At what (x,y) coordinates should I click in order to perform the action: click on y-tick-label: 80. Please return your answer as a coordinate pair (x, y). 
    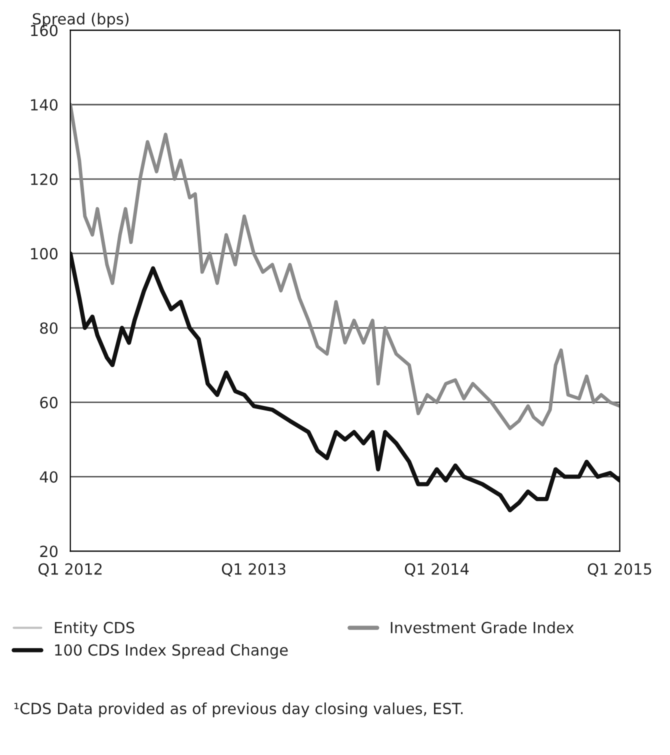
    Looking at the image, I should click on (49, 328).